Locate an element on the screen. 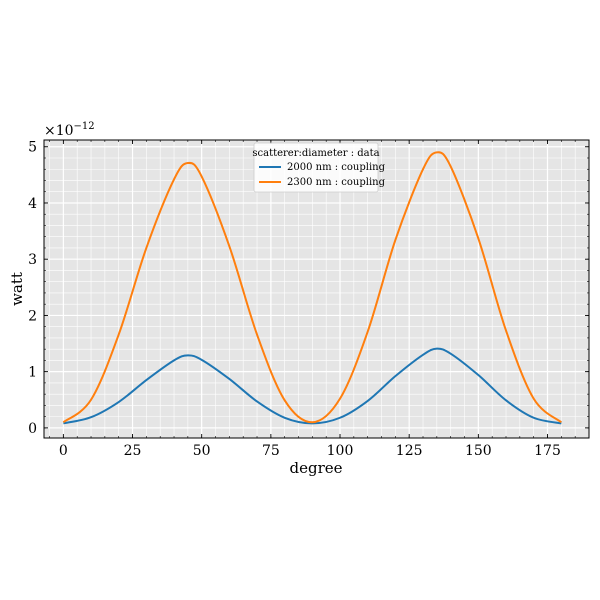 This screenshot has height=600, width=600. x-tick-label: 125 is located at coordinates (409, 451).